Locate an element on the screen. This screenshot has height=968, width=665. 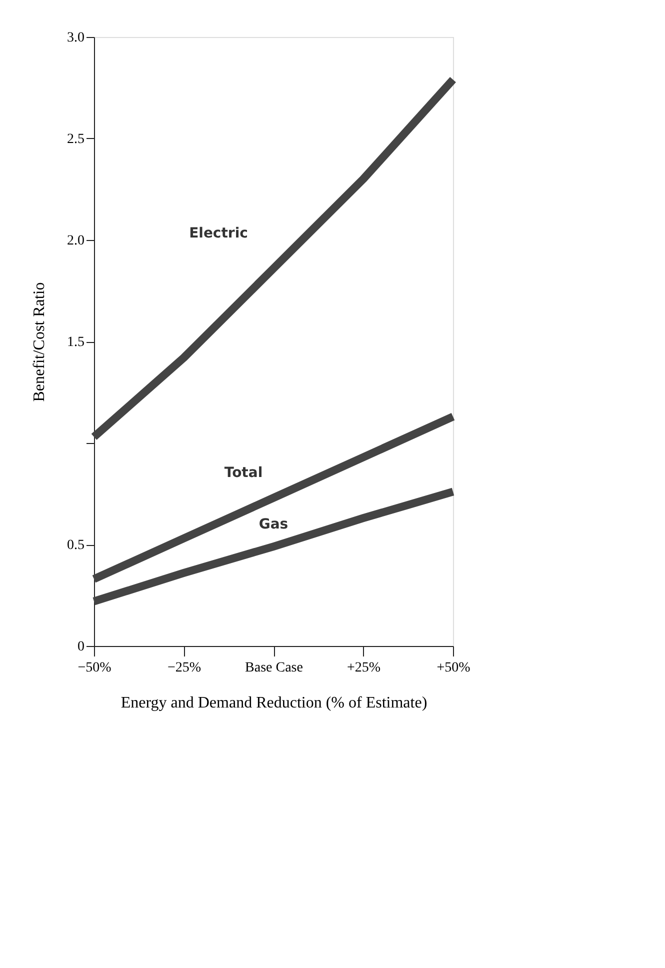
x-tick-label: Base Case is located at coordinates (274, 668).